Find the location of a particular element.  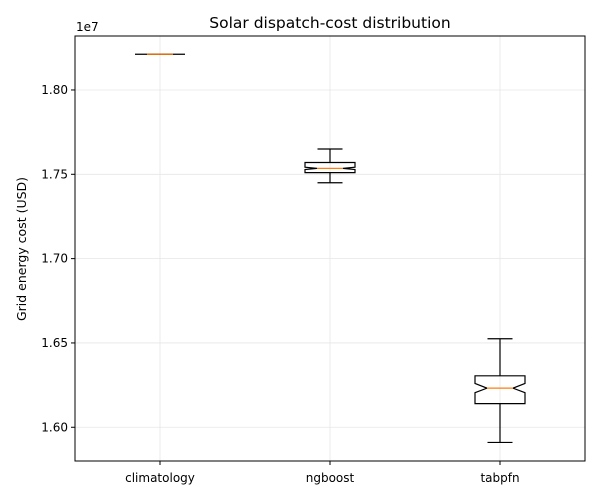

x-tick-label: ngboost is located at coordinates (330, 478).